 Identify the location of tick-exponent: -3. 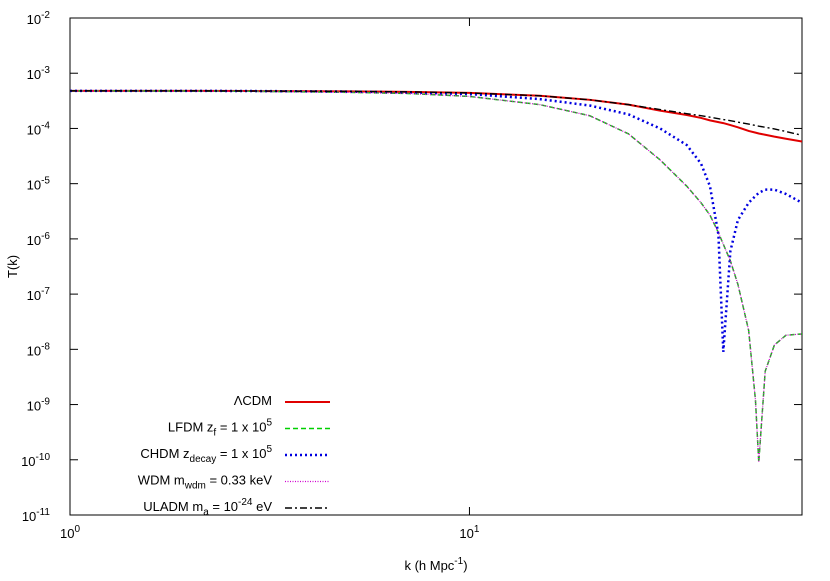
(45, 70).